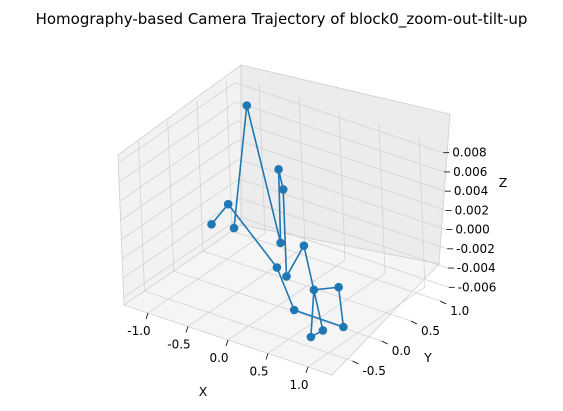 Image resolution: width=563 pixels, height=411 pixels. I want to click on z-tick-label: -0.004, so click(476, 268).